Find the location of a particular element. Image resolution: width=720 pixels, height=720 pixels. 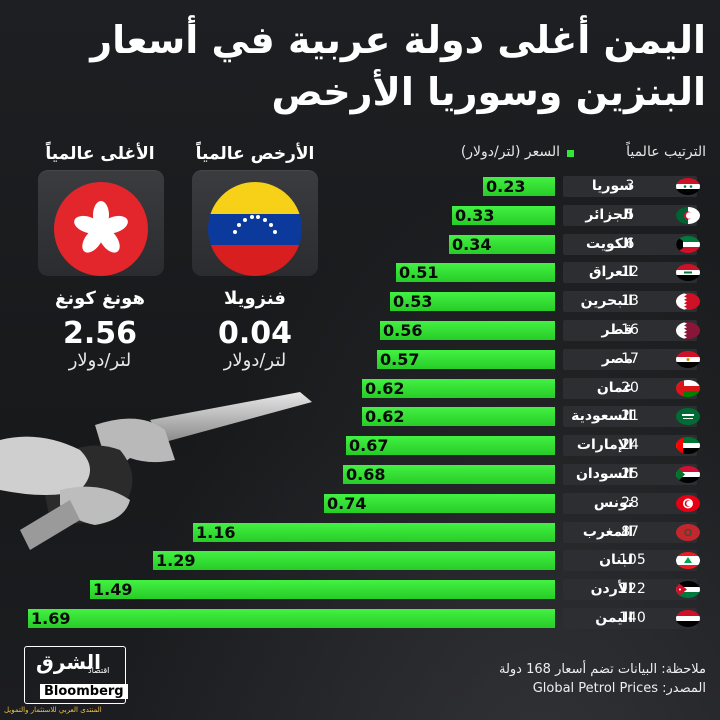

bar-value-label: 0.68 is located at coordinates (366, 474).